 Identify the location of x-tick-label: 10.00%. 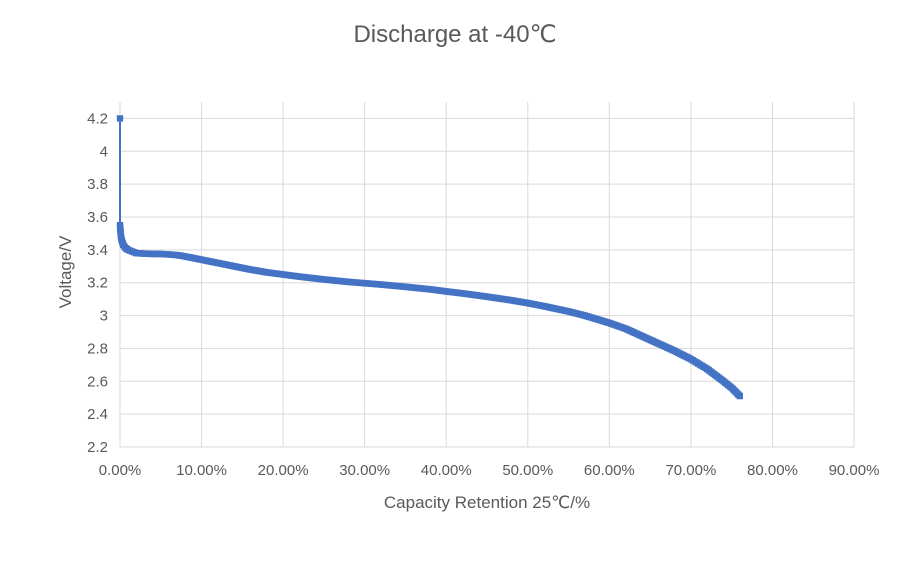
(201, 470).